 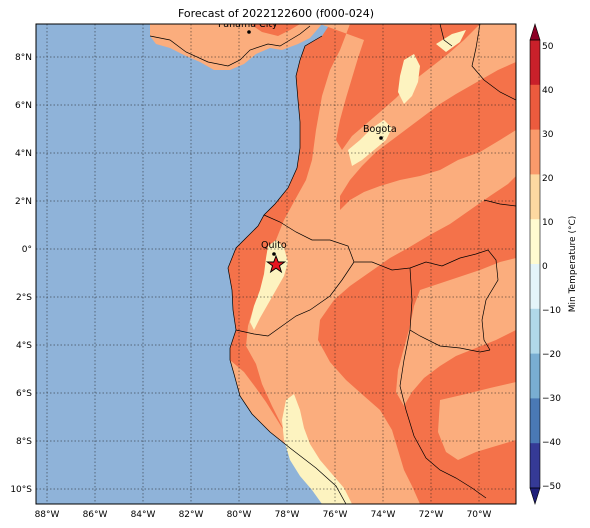 What do you see at coordinates (551, 267) in the screenshot?
I see `colorbar-tick-labels: 50 40 30 20 10 0 −10 −20 −30 −40 −50` at bounding box center [551, 267].